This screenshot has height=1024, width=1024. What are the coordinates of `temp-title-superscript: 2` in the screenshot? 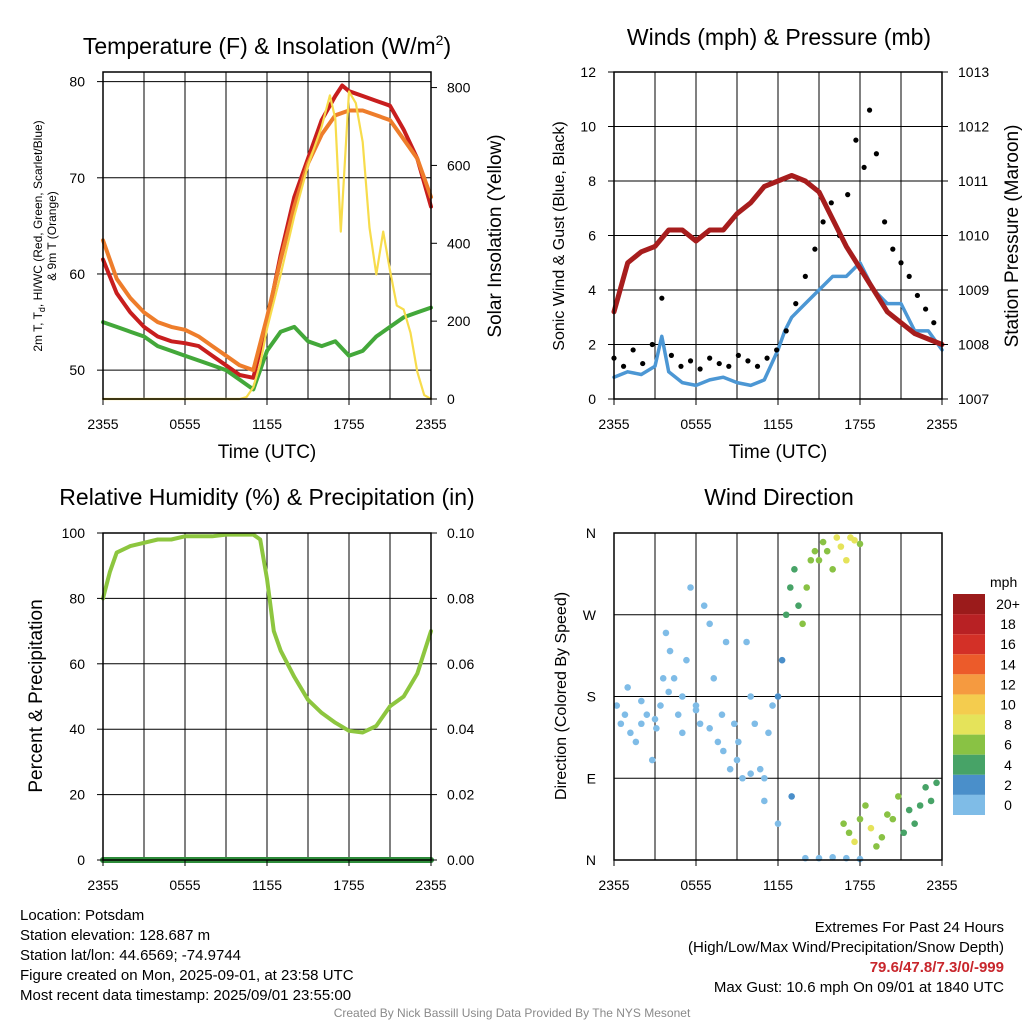 It's located at (440, 40).